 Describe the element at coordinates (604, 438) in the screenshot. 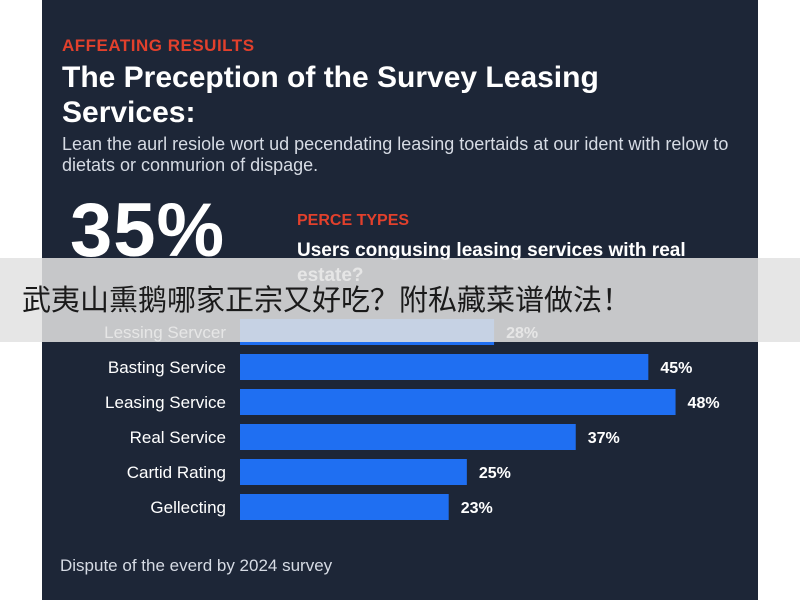

I see `value-label: 37%` at that location.